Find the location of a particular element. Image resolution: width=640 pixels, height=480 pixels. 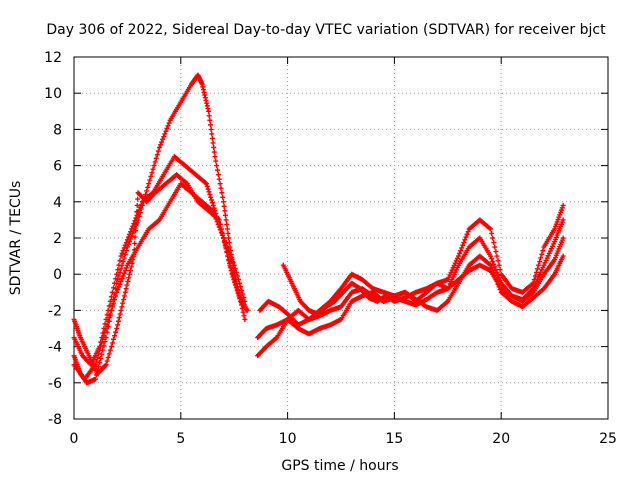

x-tick-label: 25 is located at coordinates (608, 439).